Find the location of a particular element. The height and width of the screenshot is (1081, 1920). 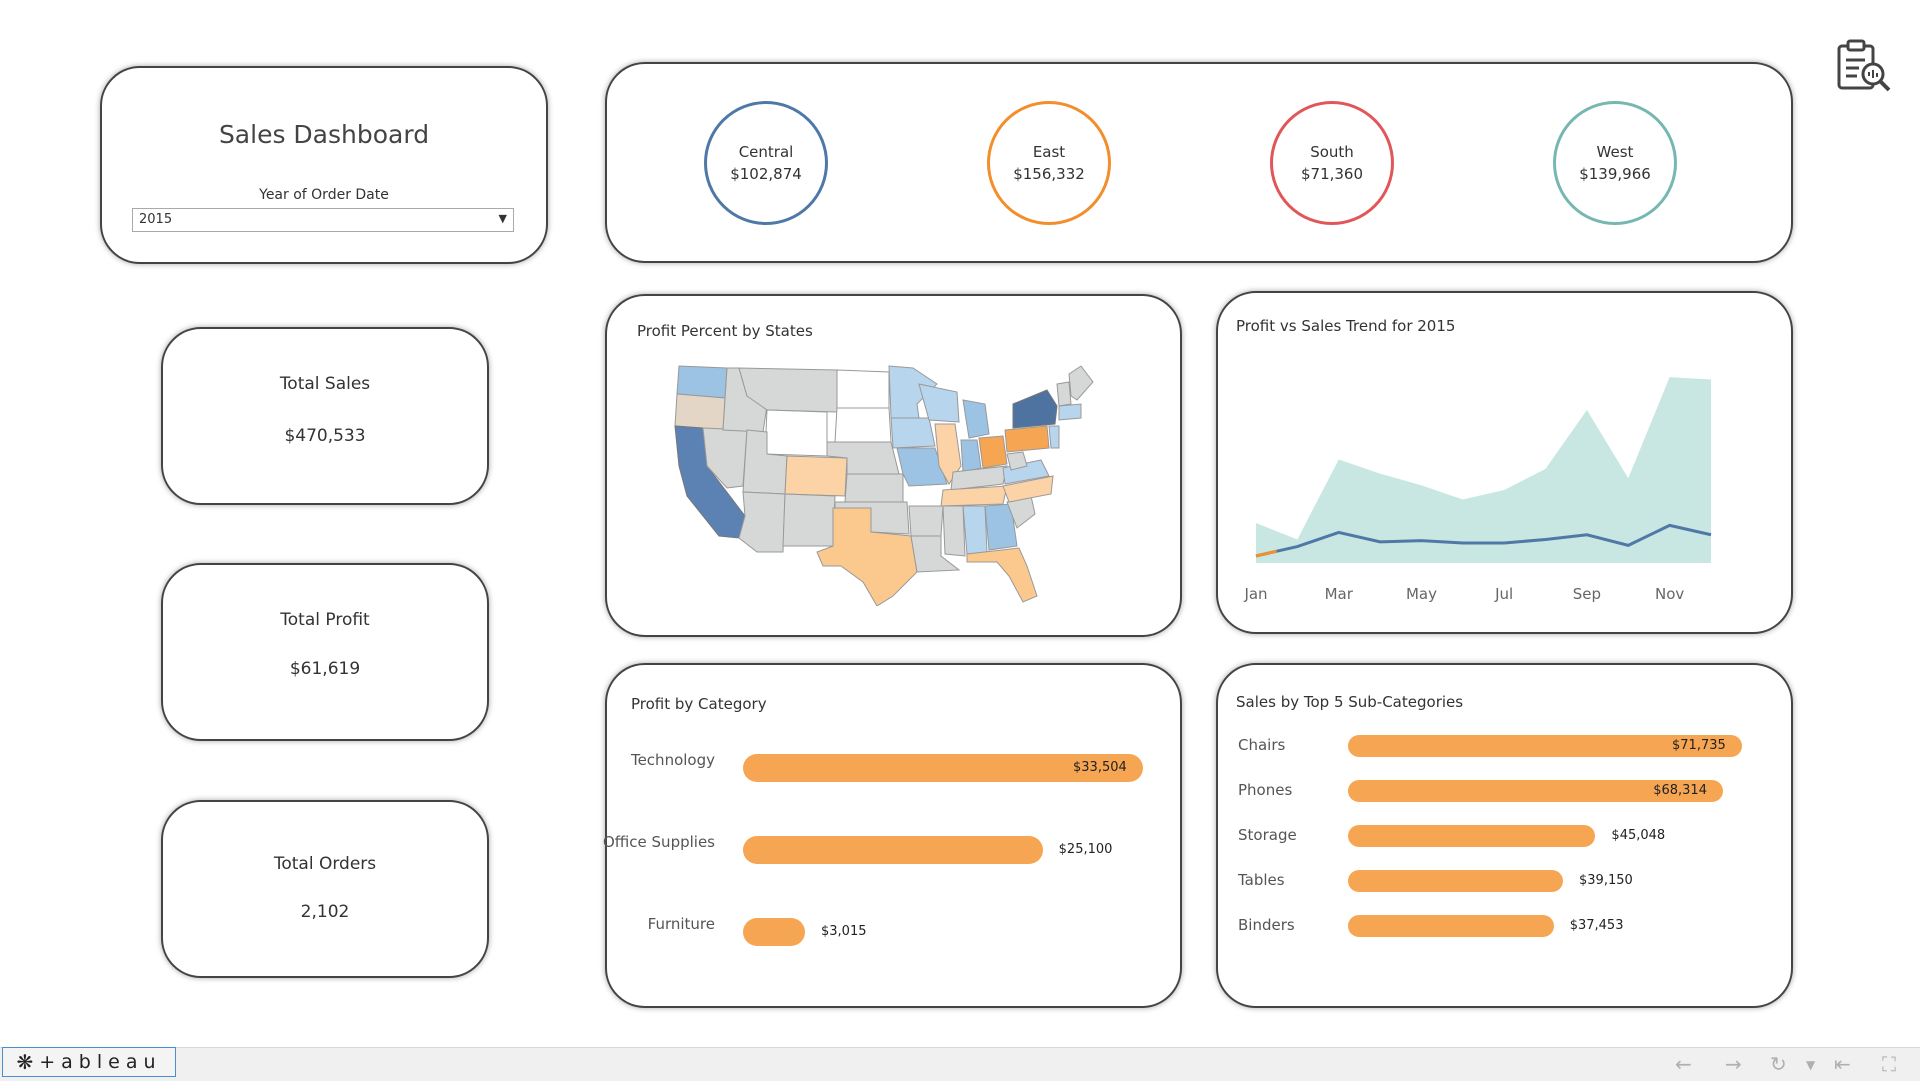

region-value: $102,874 is located at coordinates (766, 174).